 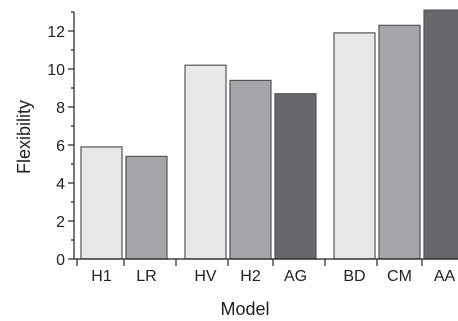 What do you see at coordinates (445, 276) in the screenshot?
I see `x-tick-label-aa: AA` at bounding box center [445, 276].